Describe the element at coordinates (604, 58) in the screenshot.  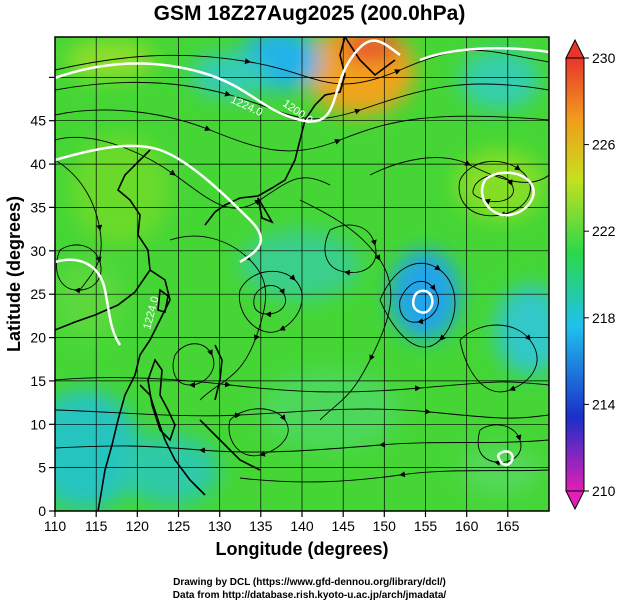
I see `colorbar-tick-label: 230` at that location.